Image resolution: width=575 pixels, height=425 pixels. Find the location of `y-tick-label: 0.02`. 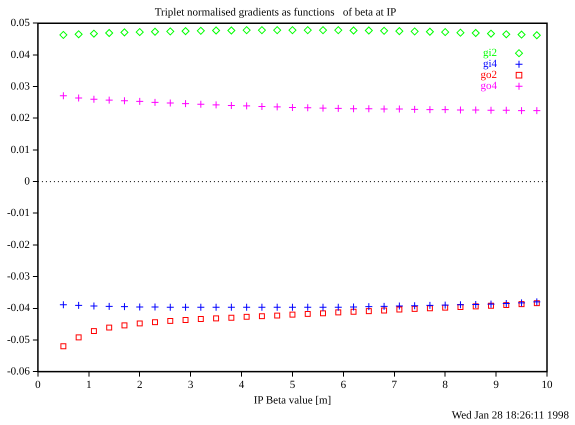

y-tick-label: 0.02 is located at coordinates (20, 118).